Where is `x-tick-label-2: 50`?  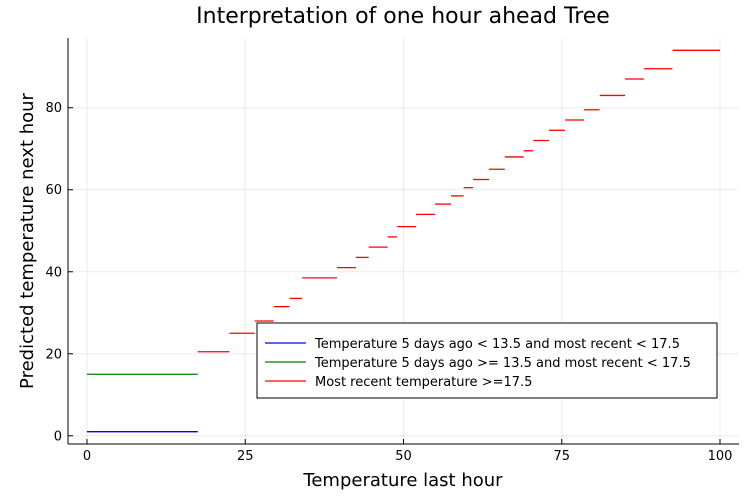
x-tick-label-2: 50 is located at coordinates (403, 456).